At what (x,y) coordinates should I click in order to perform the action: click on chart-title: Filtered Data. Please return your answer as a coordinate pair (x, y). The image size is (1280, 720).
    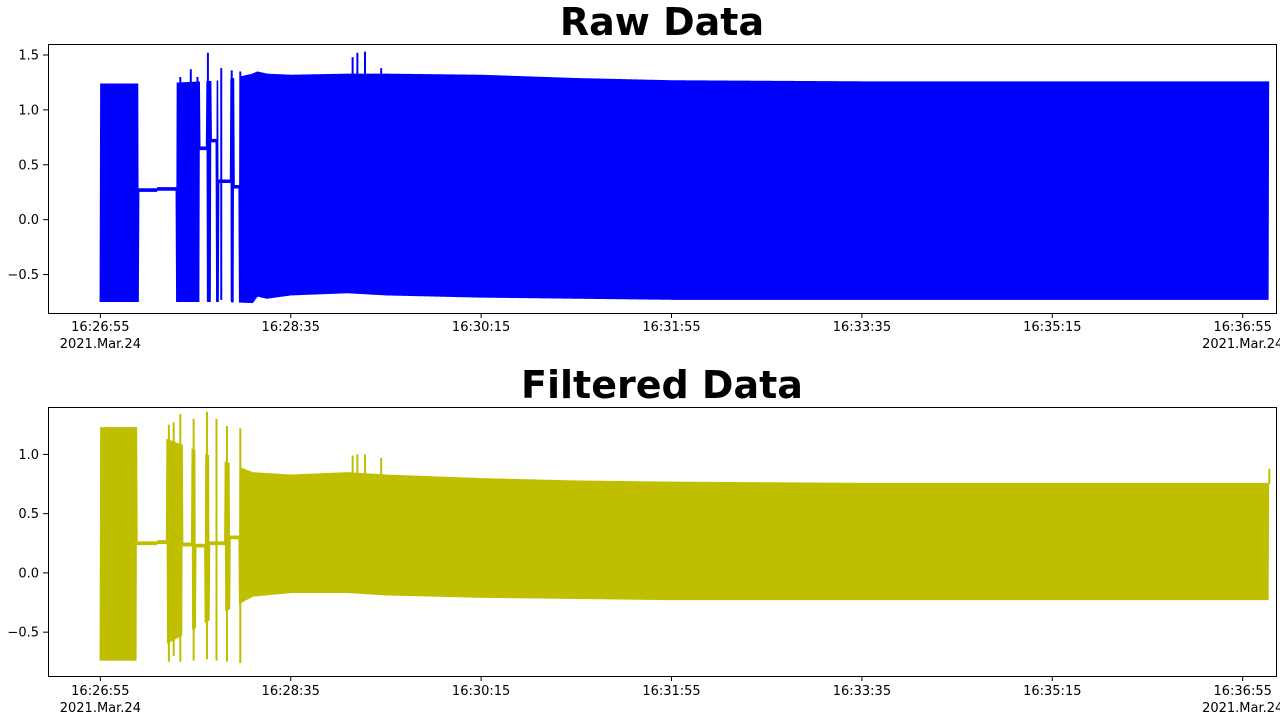
    Looking at the image, I should click on (662, 385).